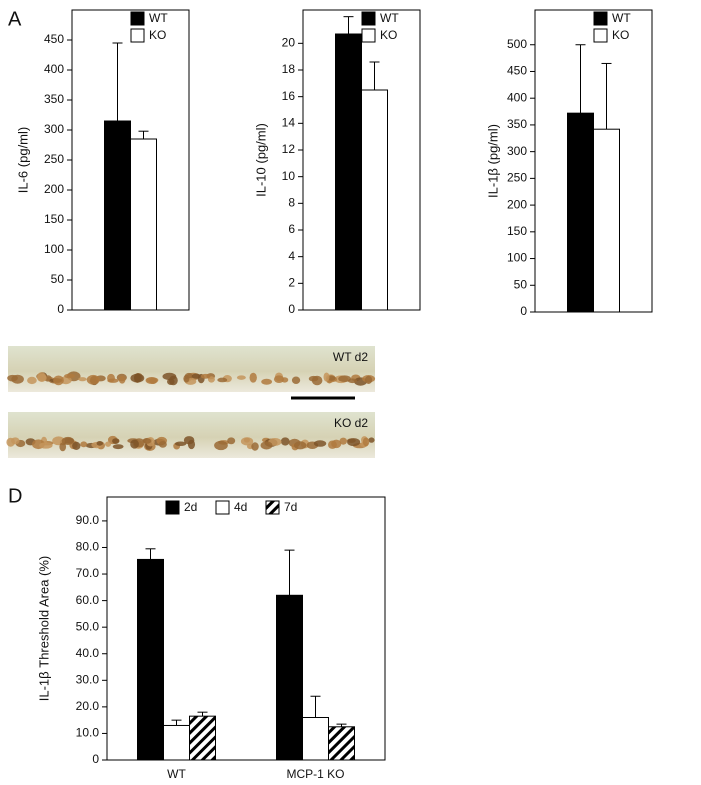  Describe the element at coordinates (176, 774) in the screenshot. I see `x-tick-label: WT` at that location.